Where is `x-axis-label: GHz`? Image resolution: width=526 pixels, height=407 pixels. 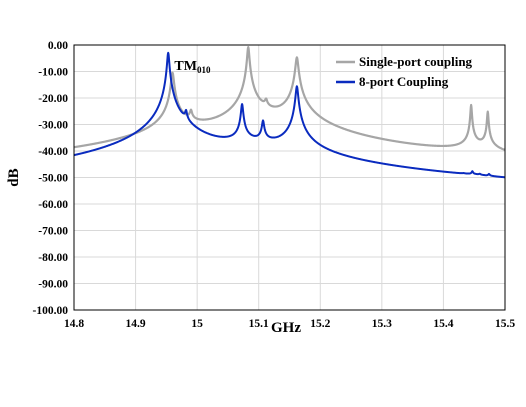 x-axis-label: GHz is located at coordinates (286, 328).